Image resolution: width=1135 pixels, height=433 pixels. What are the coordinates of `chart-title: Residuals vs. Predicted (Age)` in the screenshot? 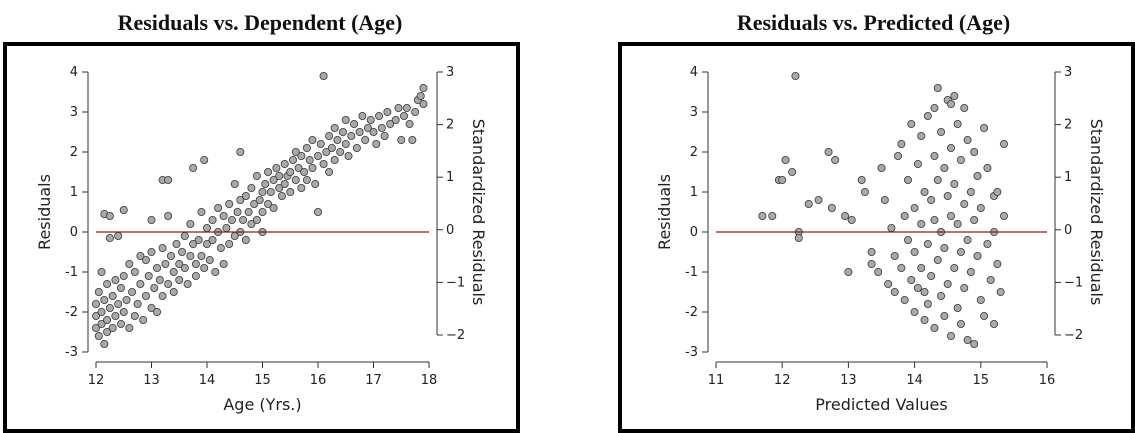 It's located at (873, 22).